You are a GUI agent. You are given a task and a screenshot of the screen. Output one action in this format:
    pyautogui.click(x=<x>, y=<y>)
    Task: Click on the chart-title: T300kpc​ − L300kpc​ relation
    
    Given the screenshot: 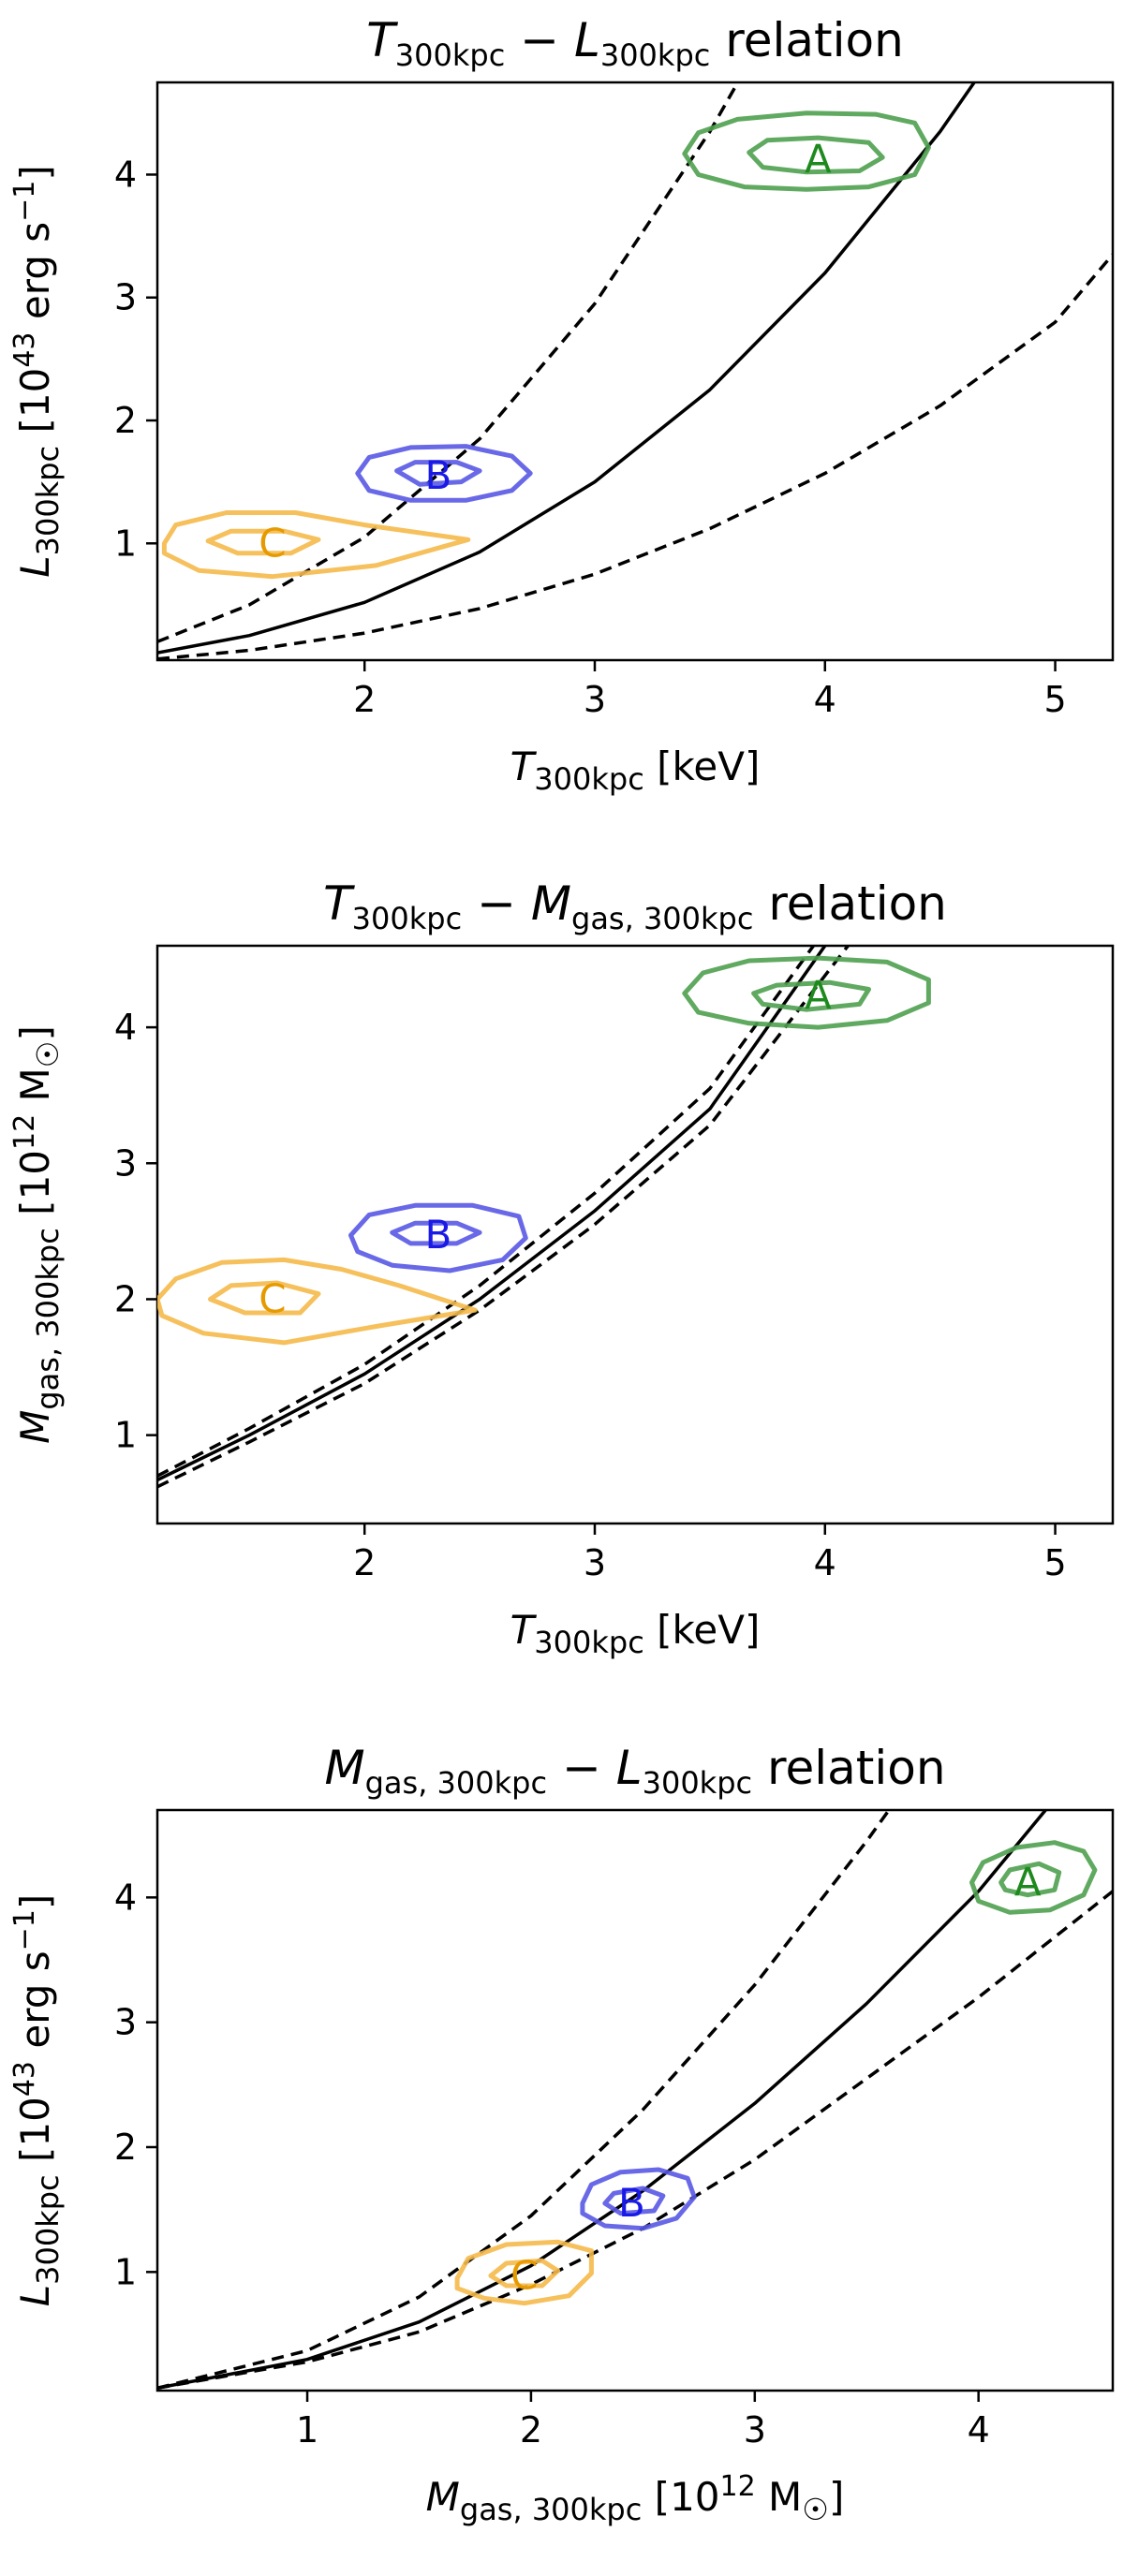 What is the action you would take?
    pyautogui.click(x=635, y=43)
    